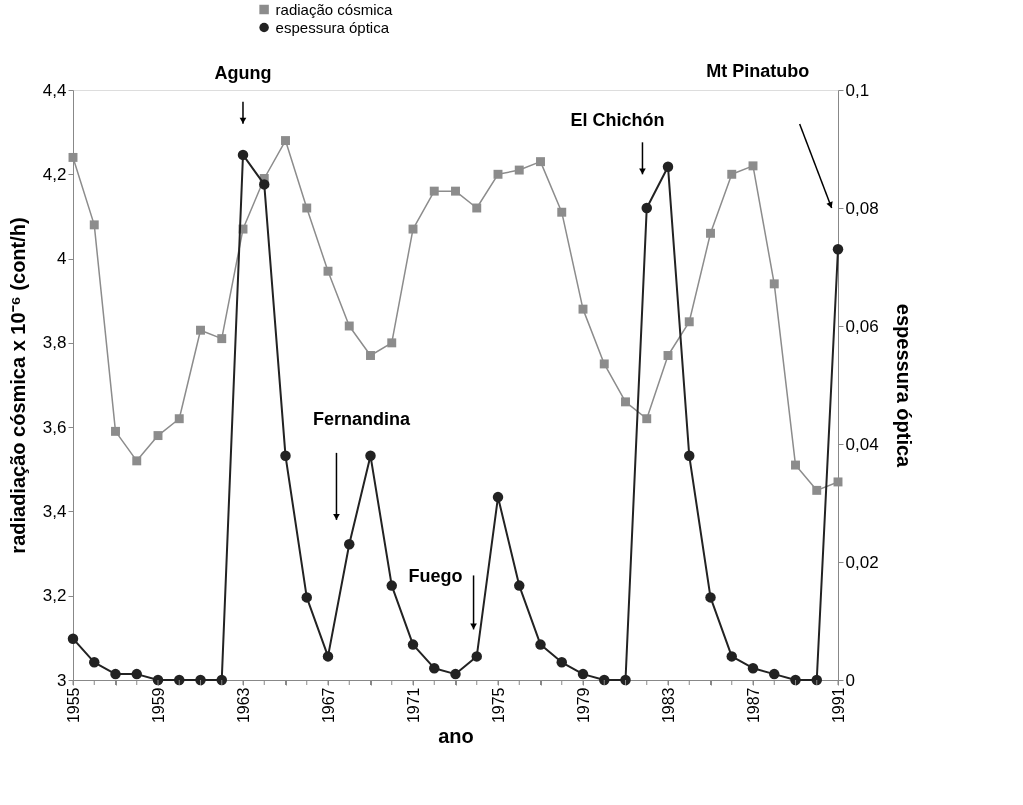  What do you see at coordinates (857, 90) in the screenshot?
I see `y2-tick-label: 0,1` at bounding box center [857, 90].